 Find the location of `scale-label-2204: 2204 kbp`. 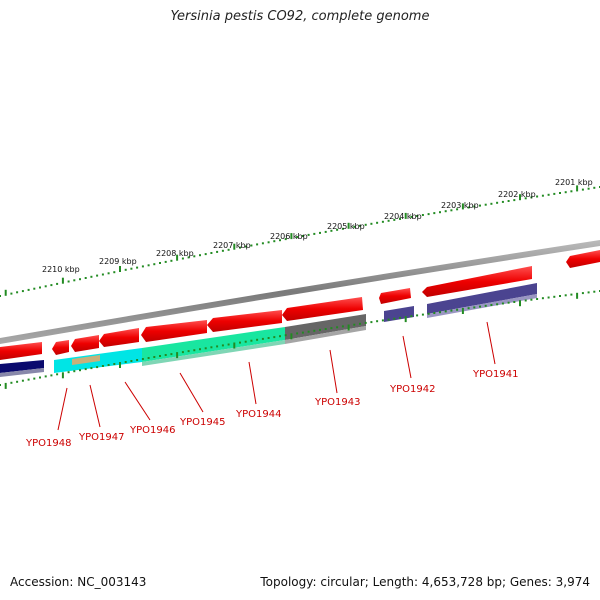

scale-label-2204: 2204 kbp is located at coordinates (403, 216).